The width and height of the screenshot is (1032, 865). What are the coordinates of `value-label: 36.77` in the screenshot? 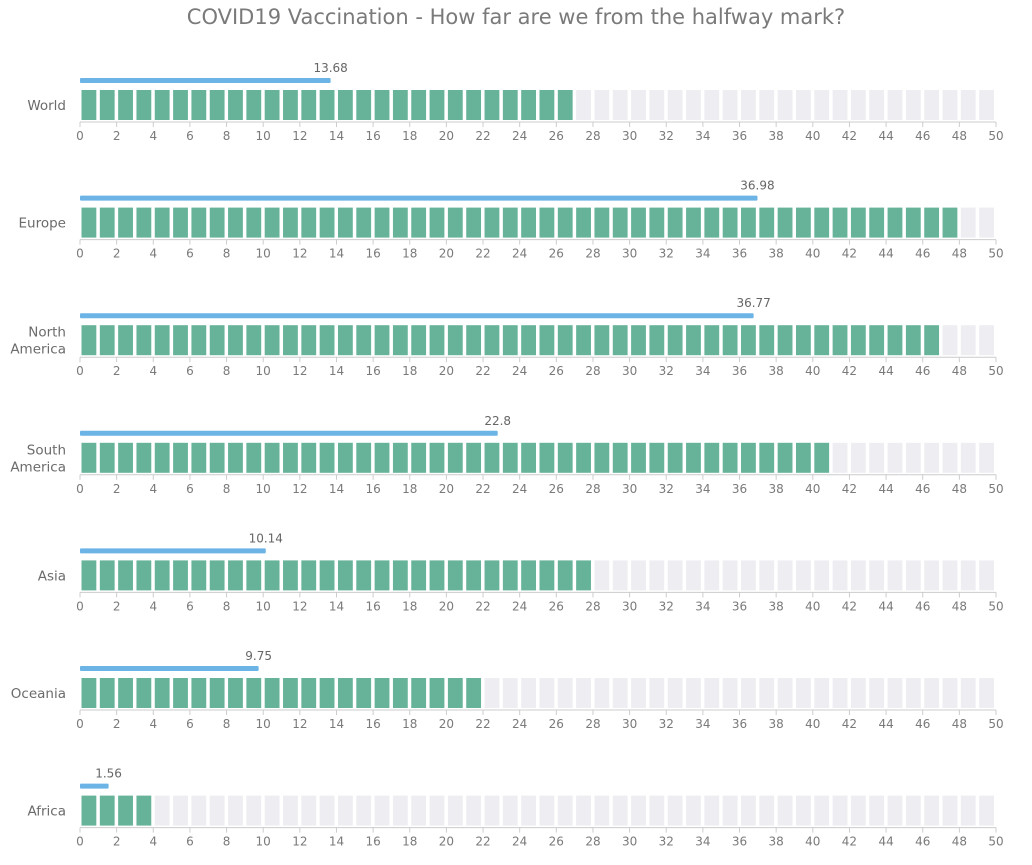 It's located at (753, 303).